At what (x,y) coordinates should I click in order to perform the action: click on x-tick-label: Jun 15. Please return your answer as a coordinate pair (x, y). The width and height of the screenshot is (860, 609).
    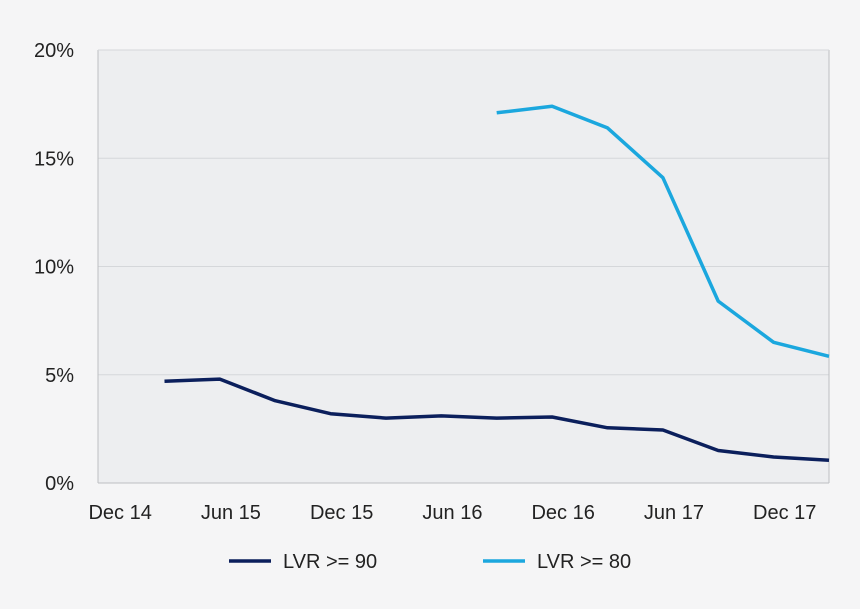
    Looking at the image, I should click on (231, 513).